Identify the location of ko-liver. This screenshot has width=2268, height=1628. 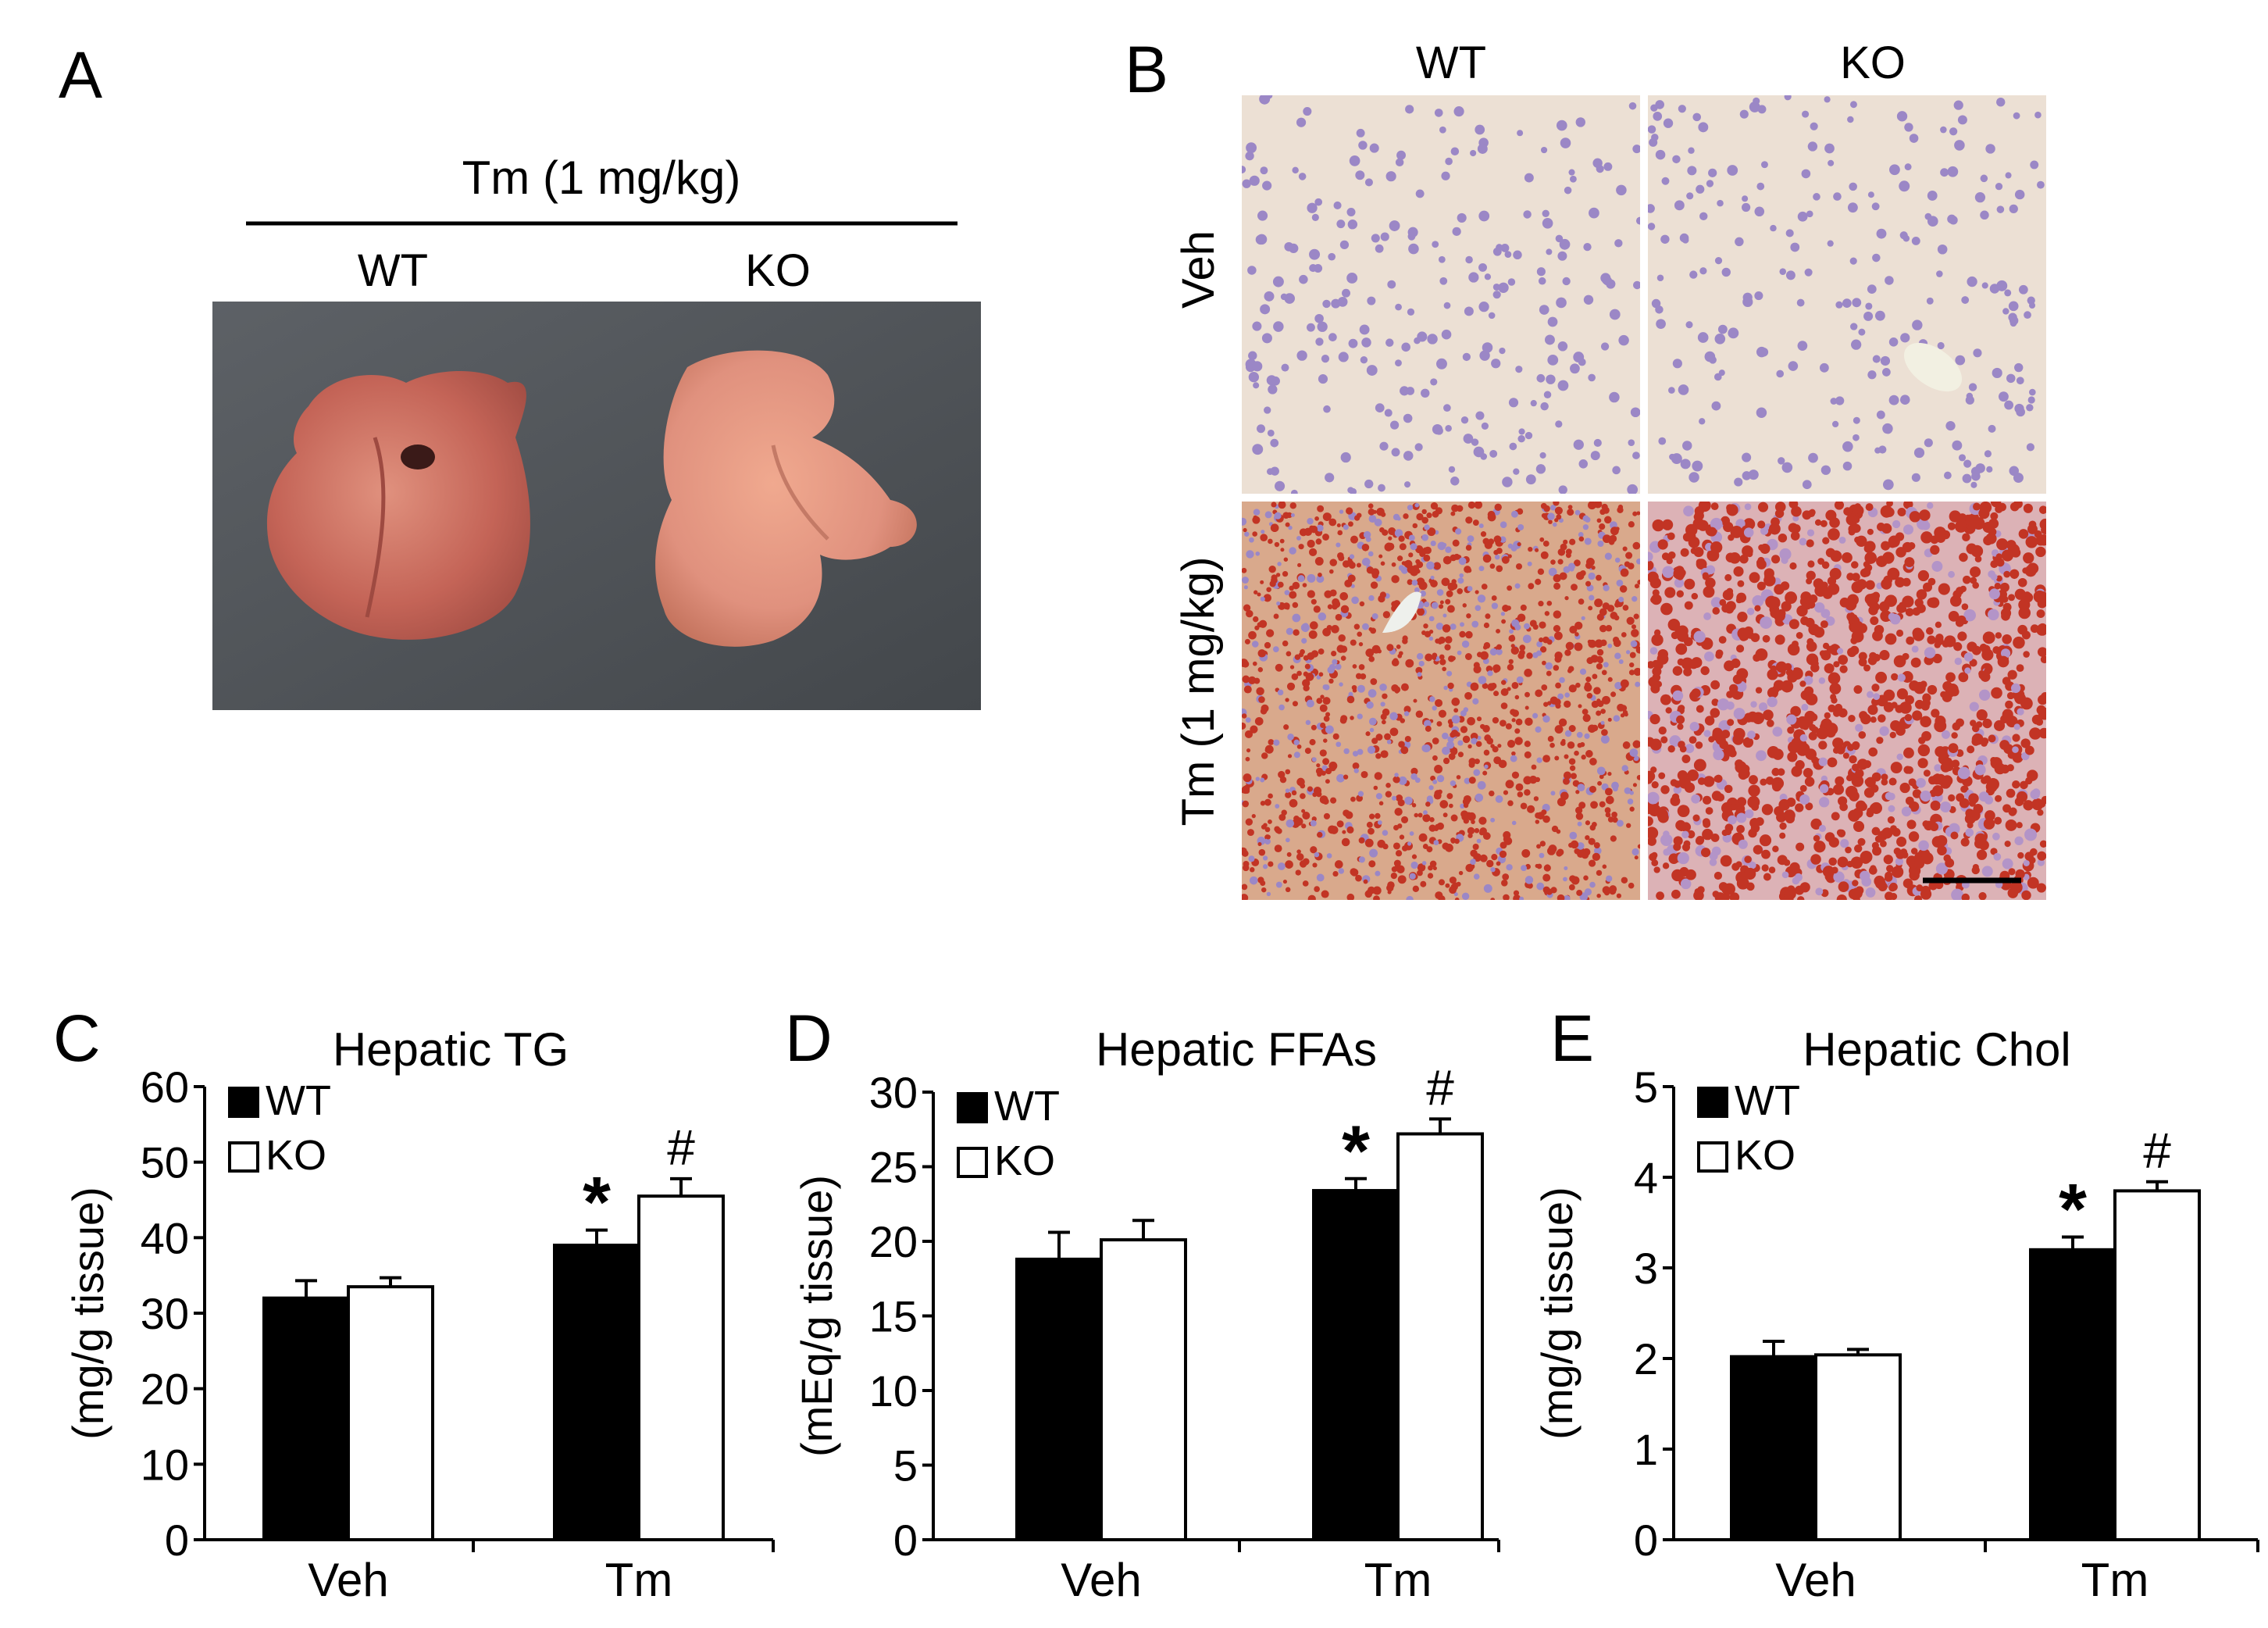
(786, 498).